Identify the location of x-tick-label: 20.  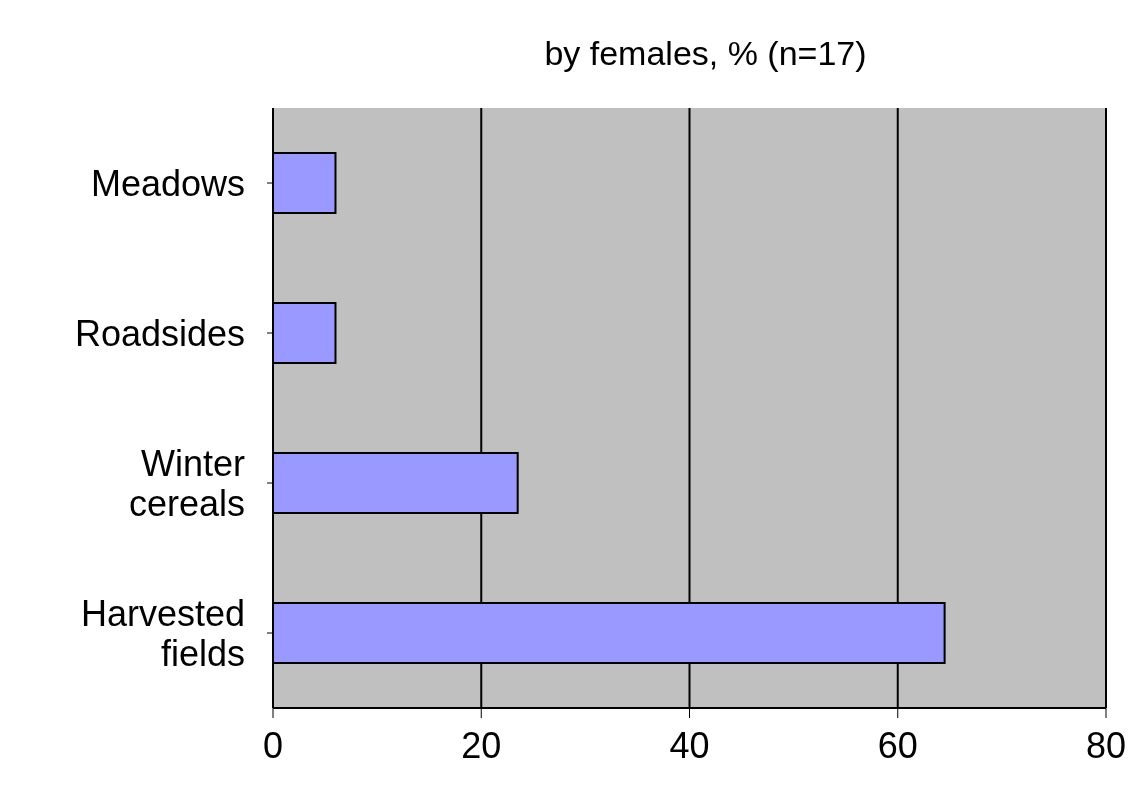
(481, 745).